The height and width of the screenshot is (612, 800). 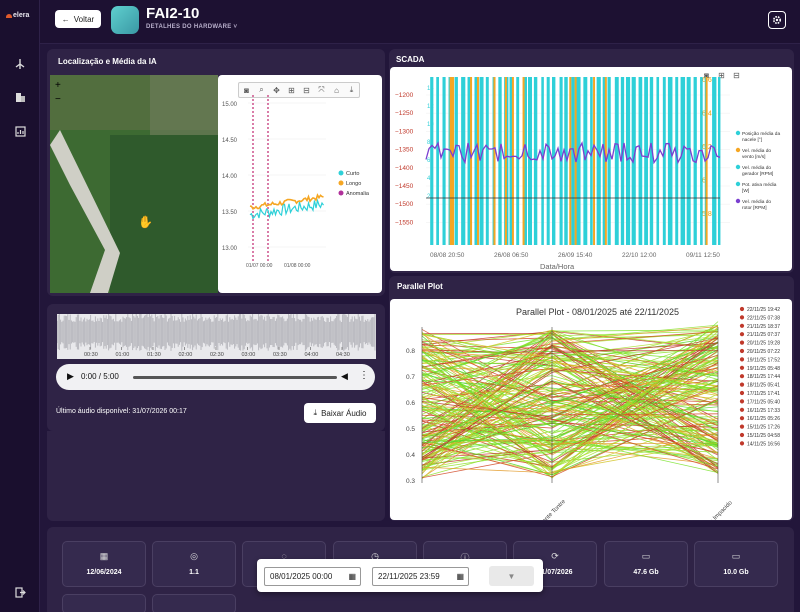 What do you see at coordinates (353, 184) in the screenshot?
I see `legend-label: Longo` at bounding box center [353, 184].